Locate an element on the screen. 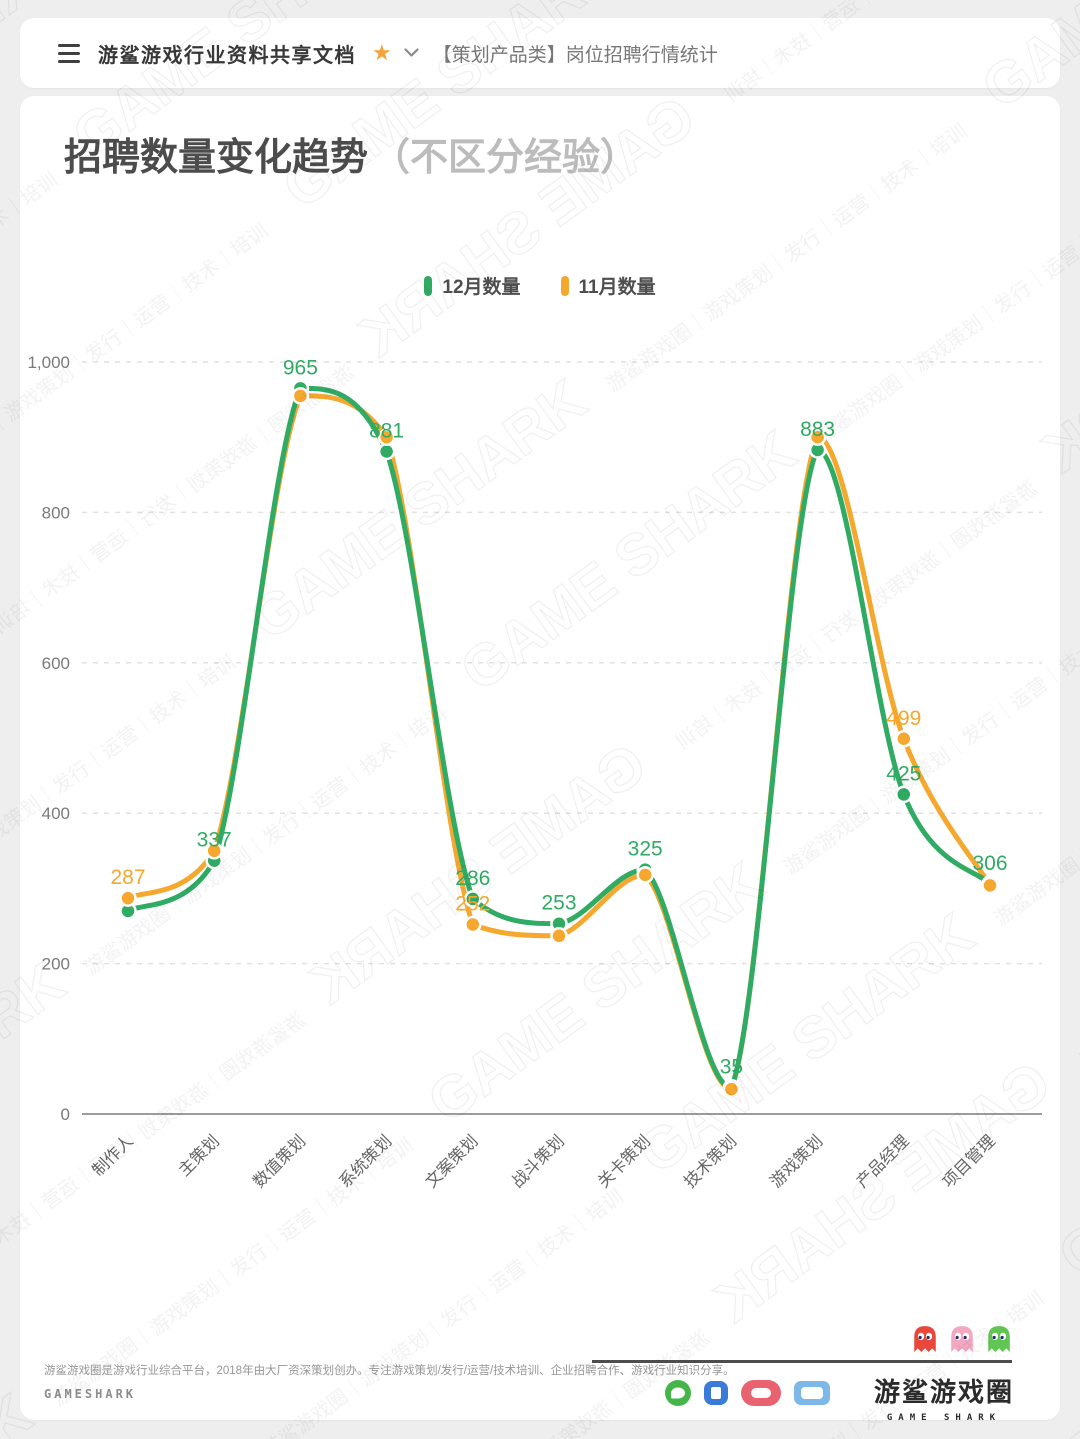 The height and width of the screenshot is (1439, 1080). bilibili-icon is located at coordinates (812, 1393).